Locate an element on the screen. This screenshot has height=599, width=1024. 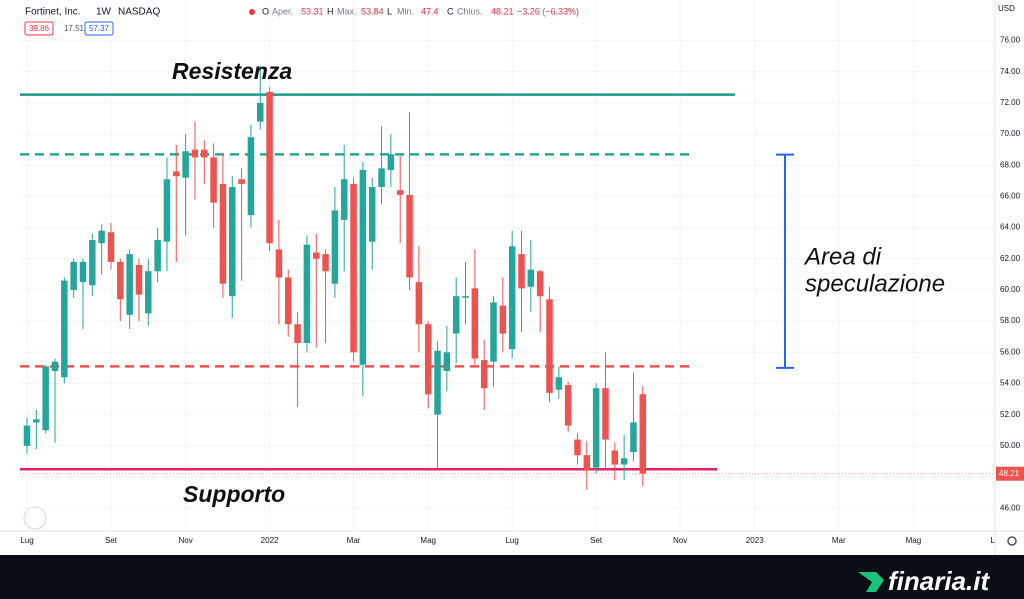
y-tick-label: 72.00 is located at coordinates (1010, 102).